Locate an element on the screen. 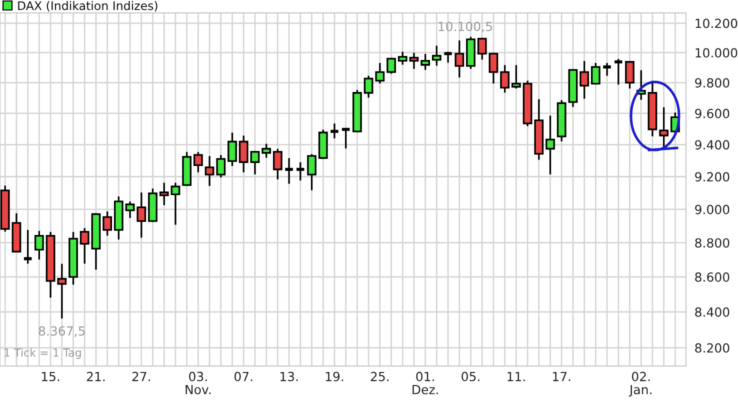  x-tick-label: 17. is located at coordinates (561, 377).